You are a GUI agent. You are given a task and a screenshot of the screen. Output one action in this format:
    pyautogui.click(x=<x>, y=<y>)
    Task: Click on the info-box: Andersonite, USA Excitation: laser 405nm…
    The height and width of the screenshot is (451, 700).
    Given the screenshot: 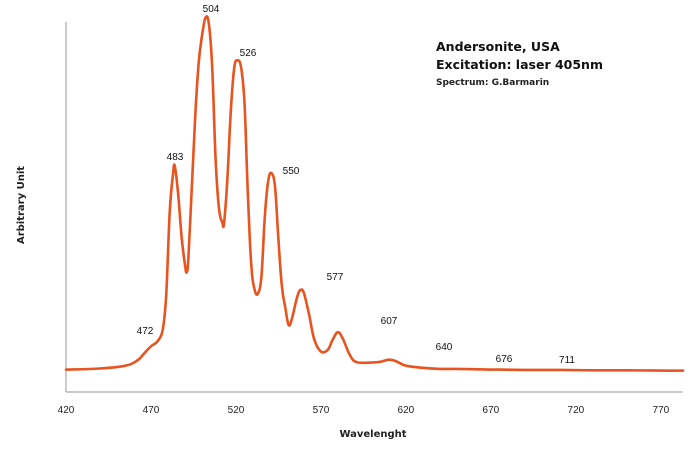 What is the action you would take?
    pyautogui.click(x=519, y=63)
    